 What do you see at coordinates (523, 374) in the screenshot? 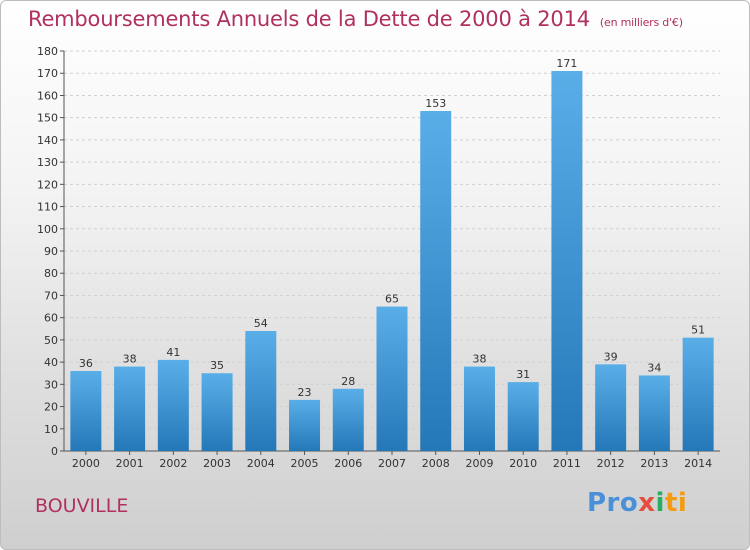
I see `bar-value-label: 31` at bounding box center [523, 374].